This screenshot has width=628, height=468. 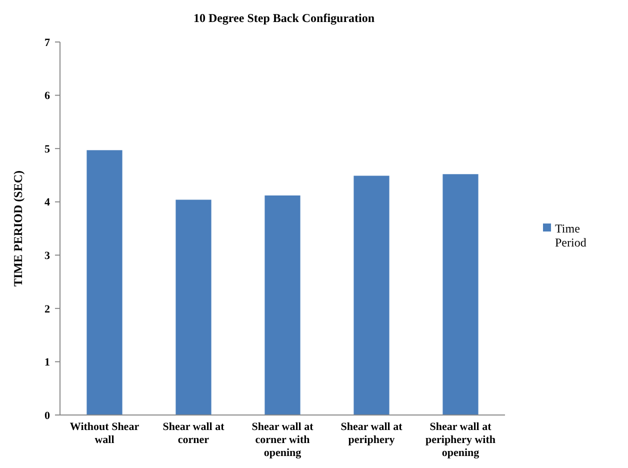 What do you see at coordinates (461, 440) in the screenshot?
I see `x-tick-label: Shear wall at periphery with opening` at bounding box center [461, 440].